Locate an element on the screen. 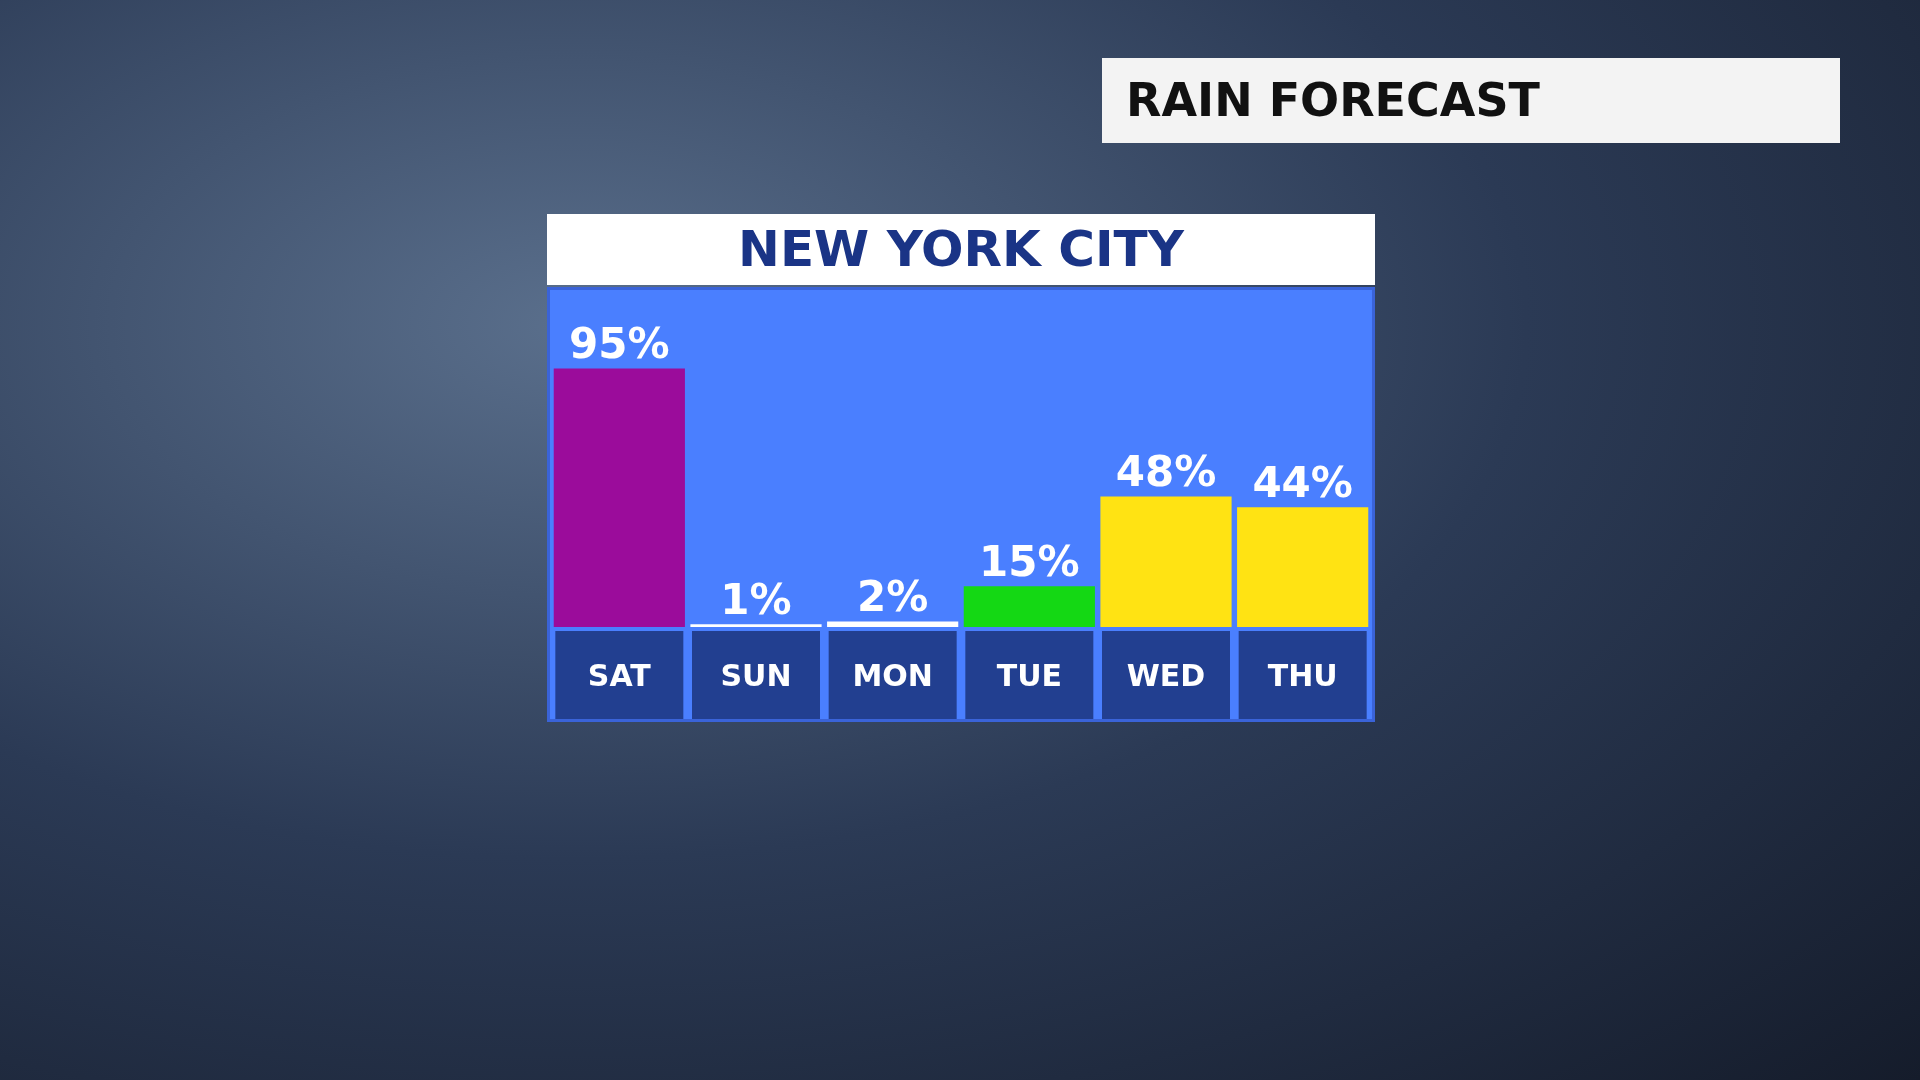 This screenshot has height=1080, width=1920. data-label: 48% is located at coordinates (1166, 471).